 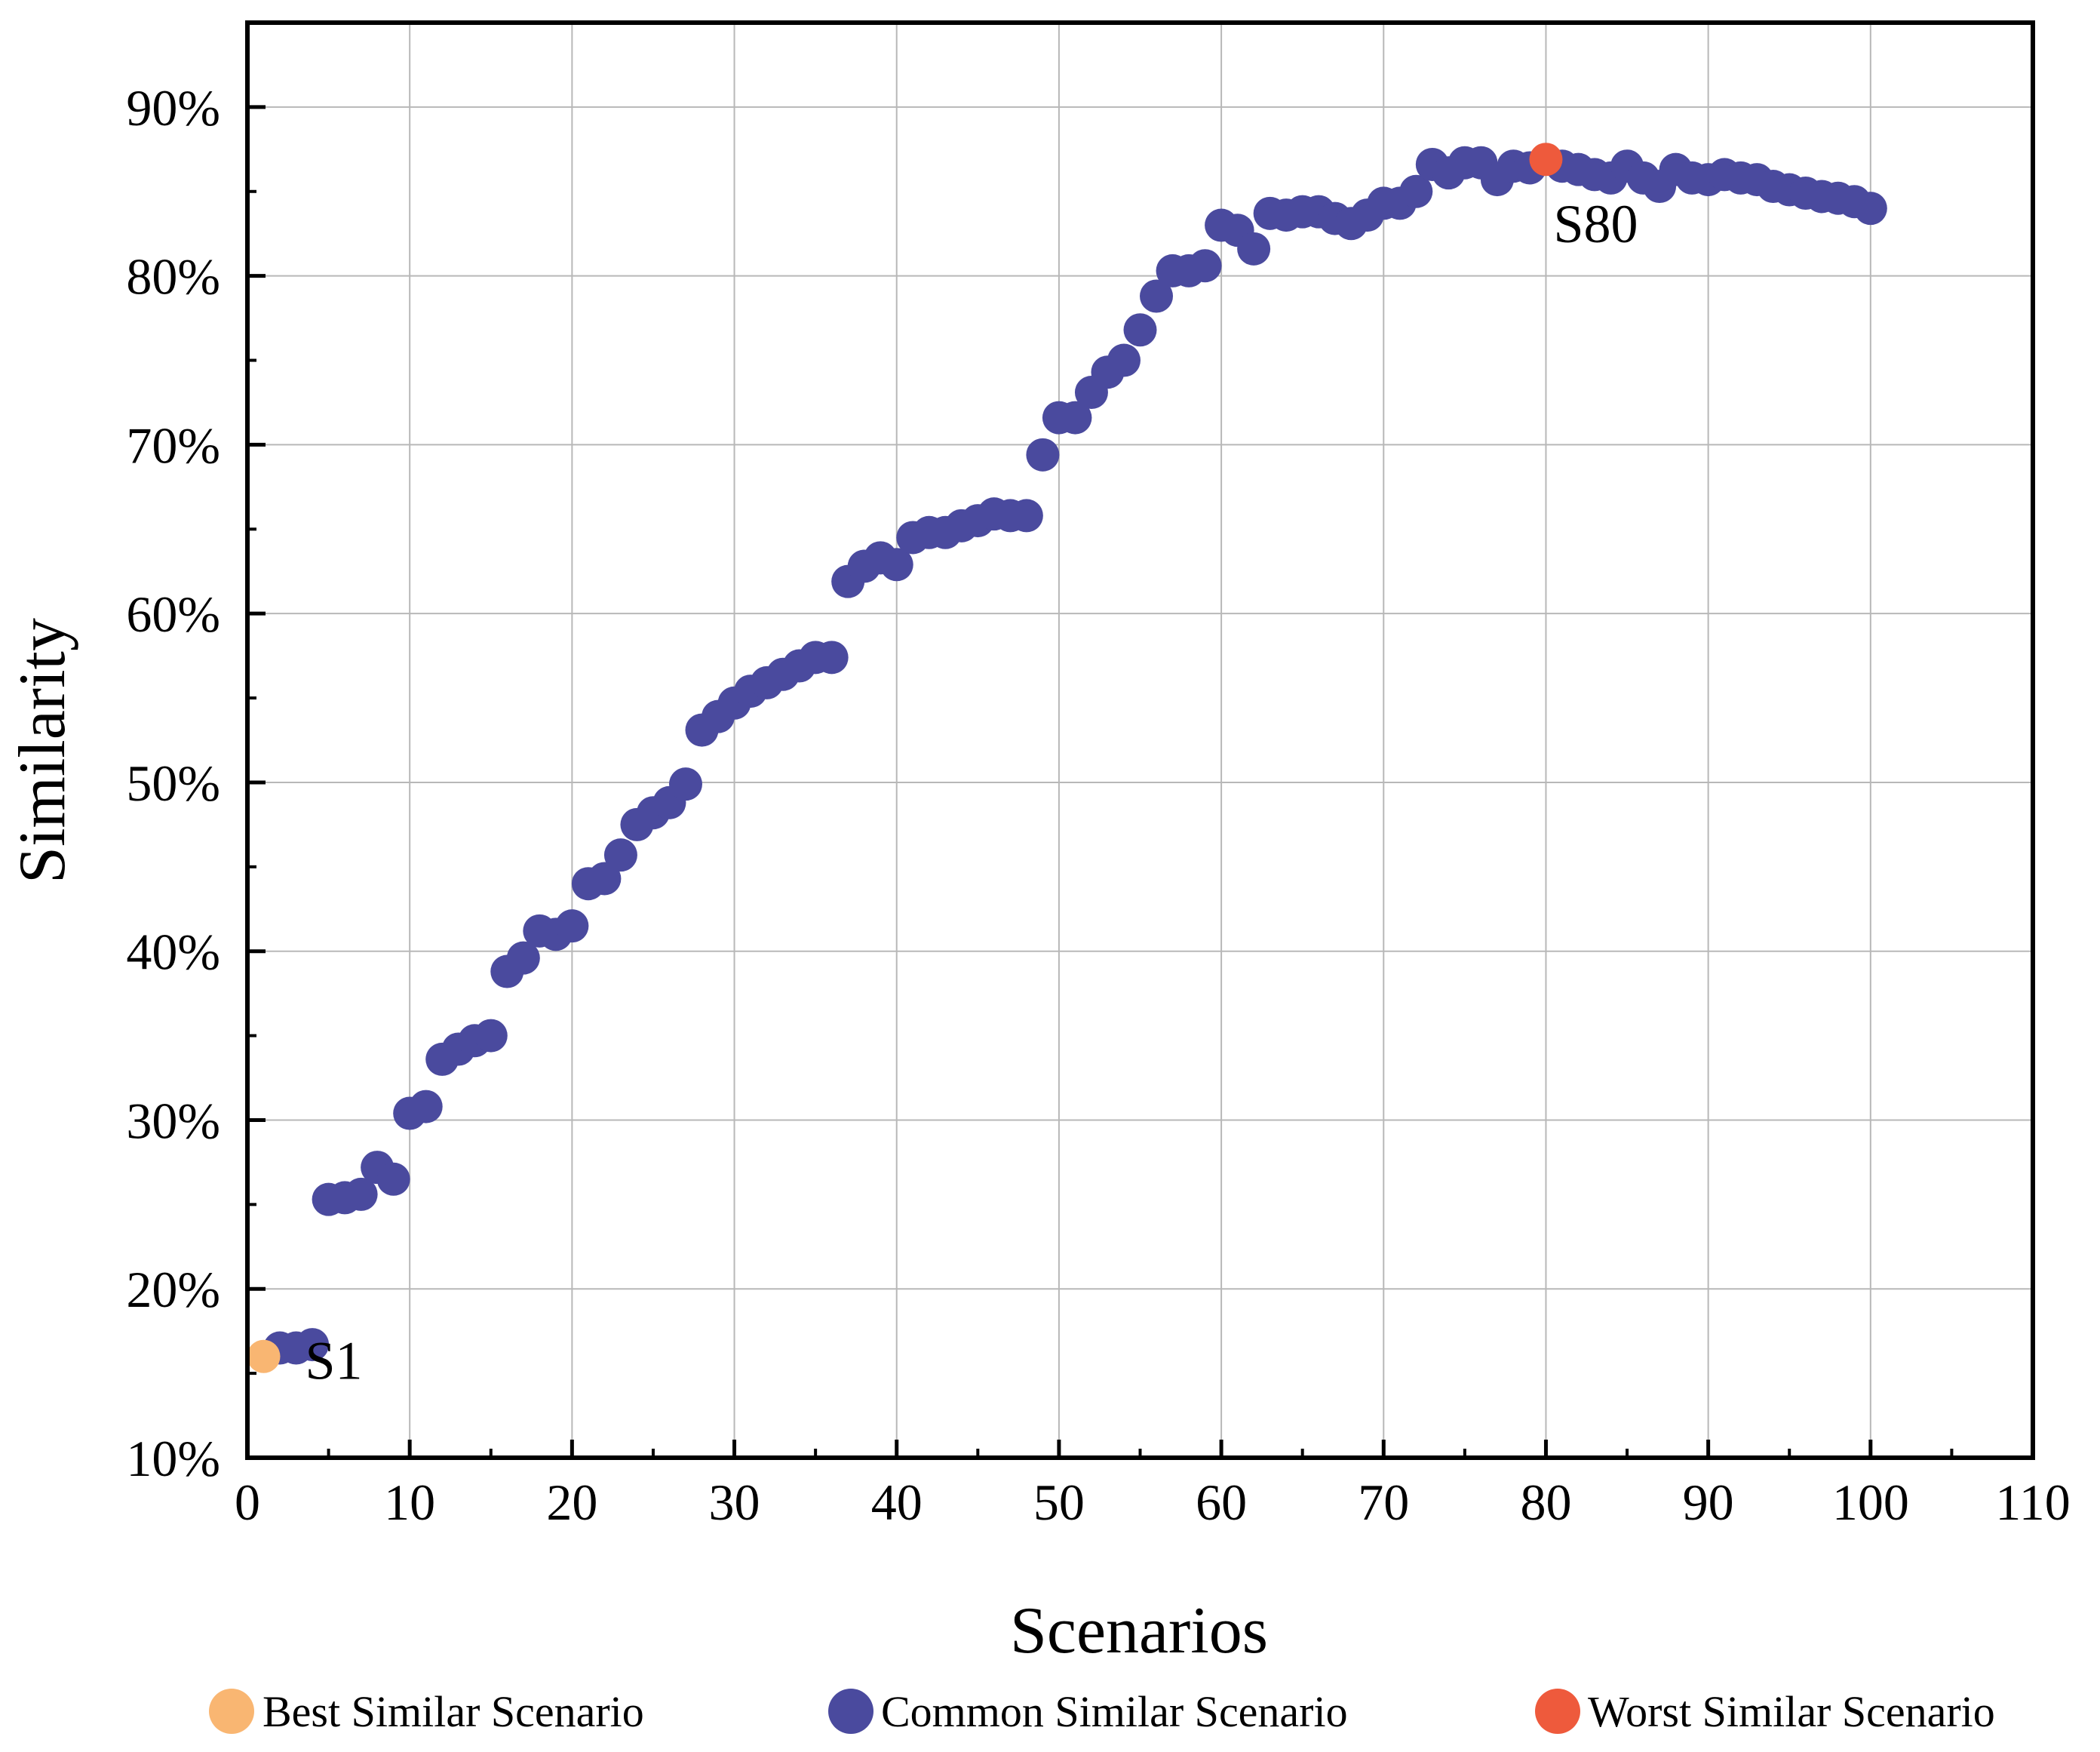 I want to click on y-axis-title: Similarity, so click(x=42, y=751).